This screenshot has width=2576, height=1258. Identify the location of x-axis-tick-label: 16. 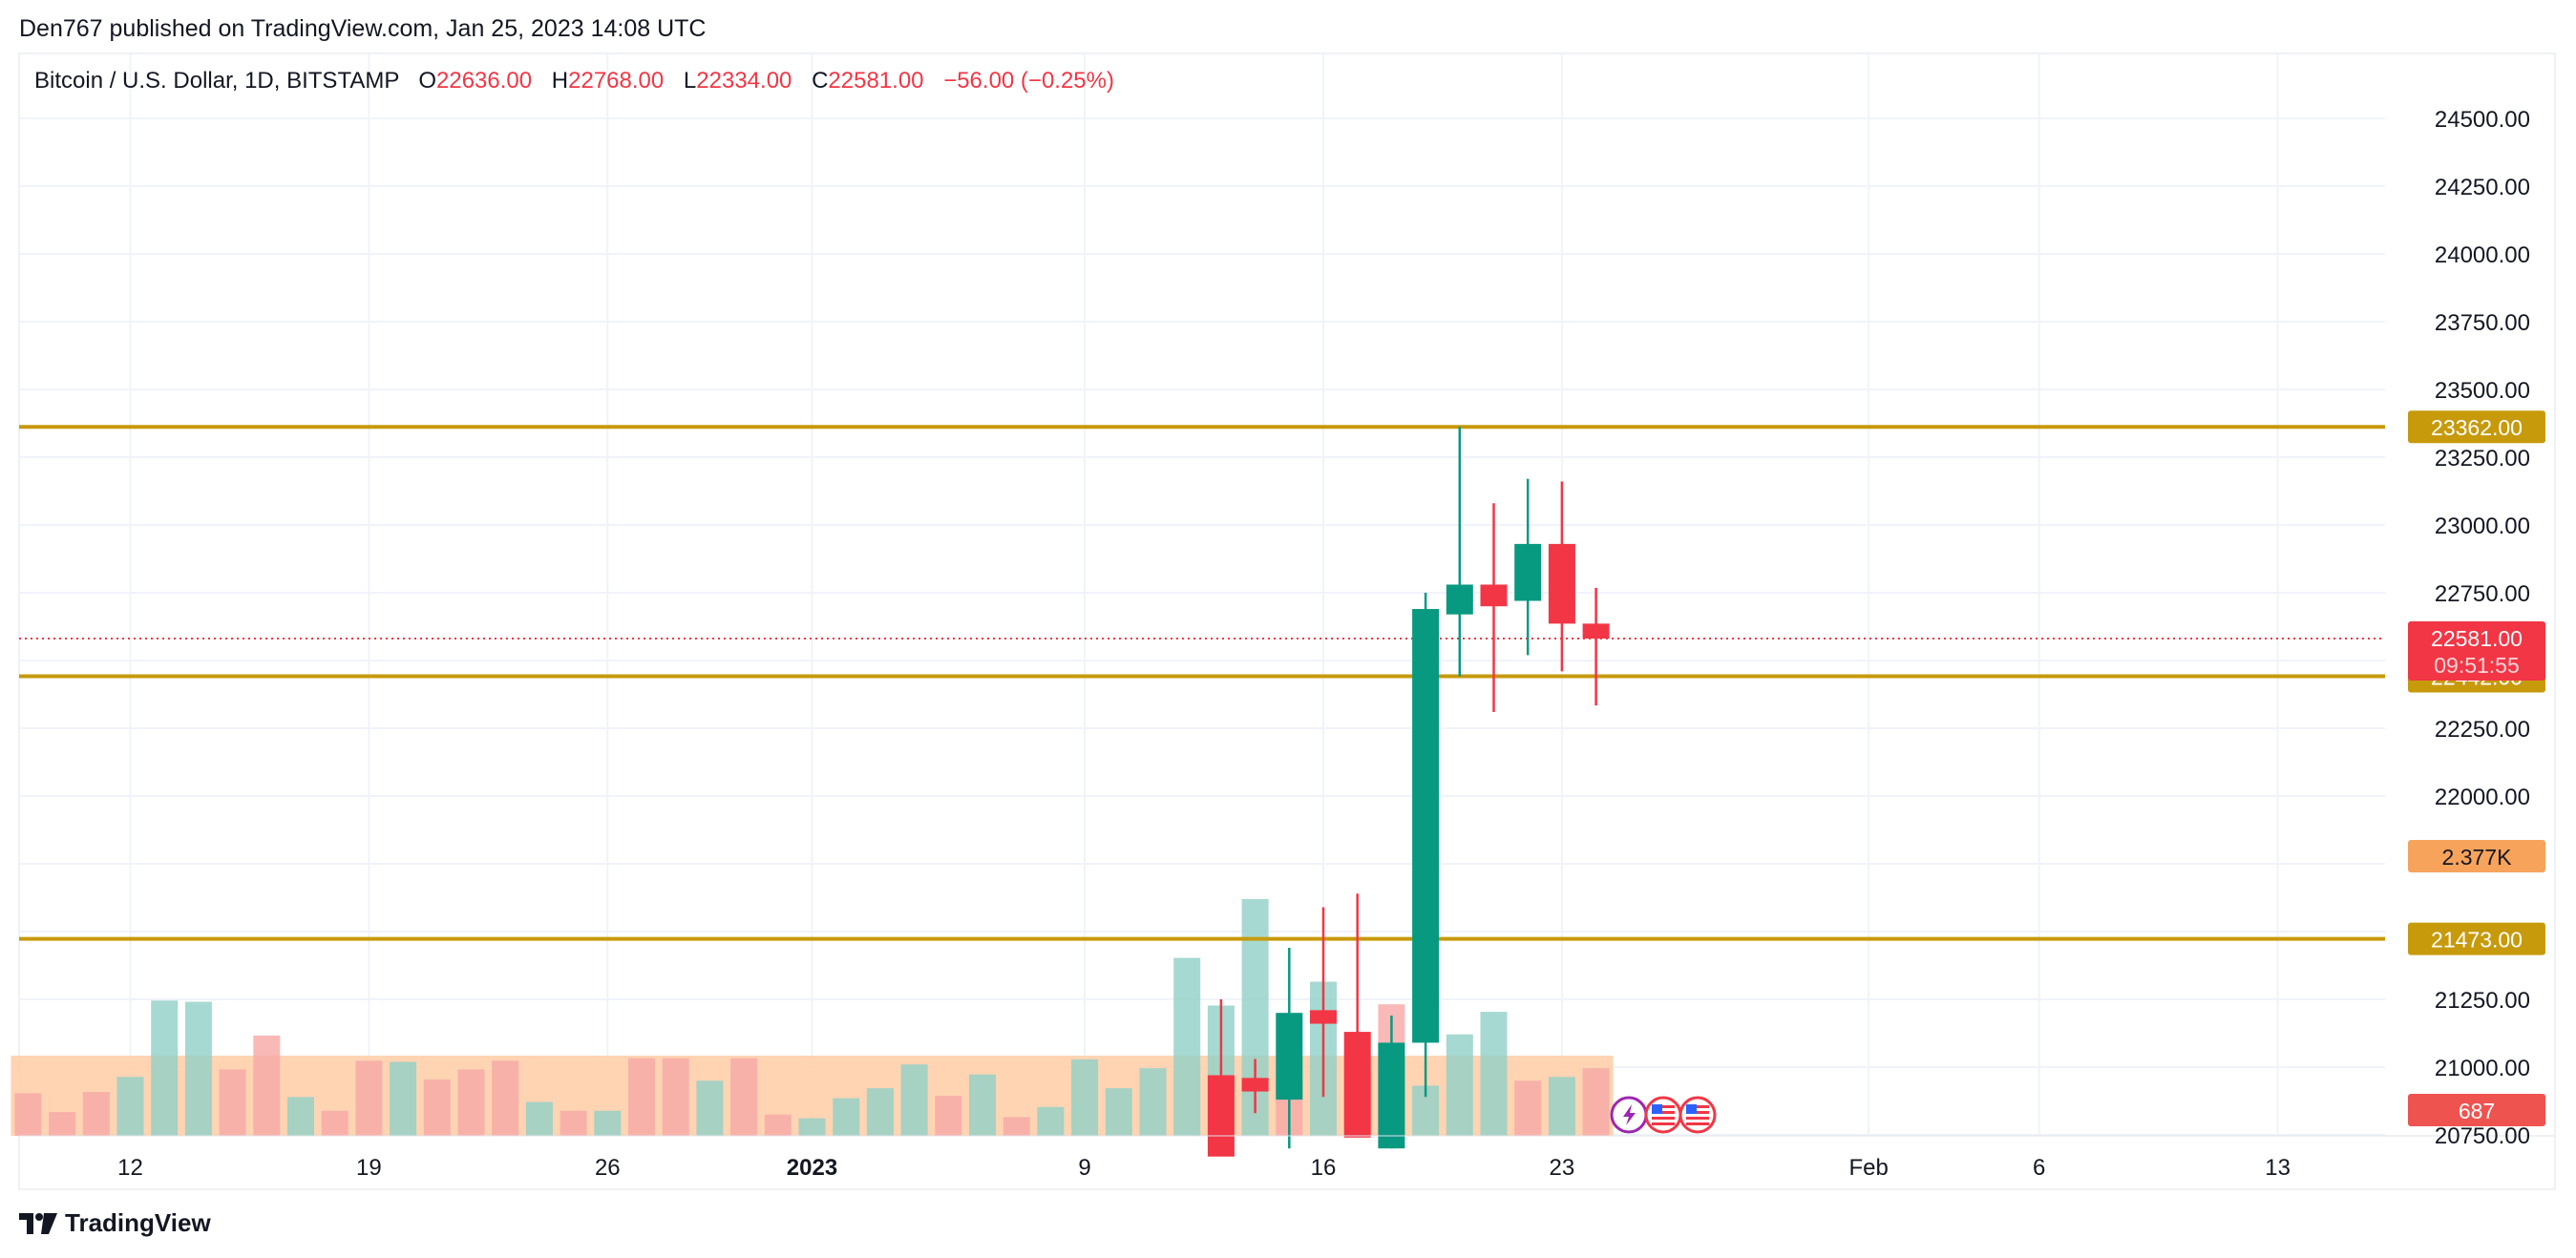
(1324, 1168).